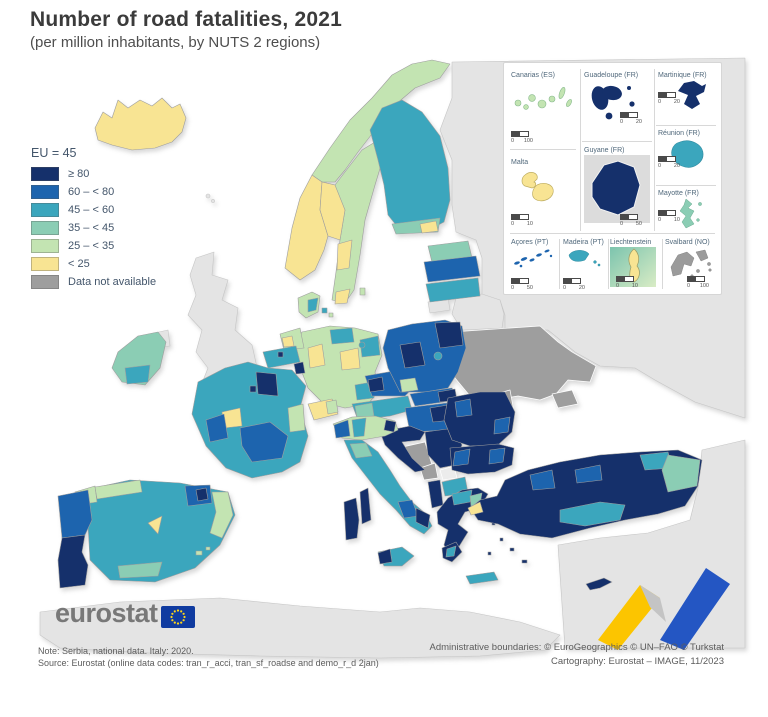  I want to click on inset-reunion: Réunion (FR) 0 20, so click(687, 156).